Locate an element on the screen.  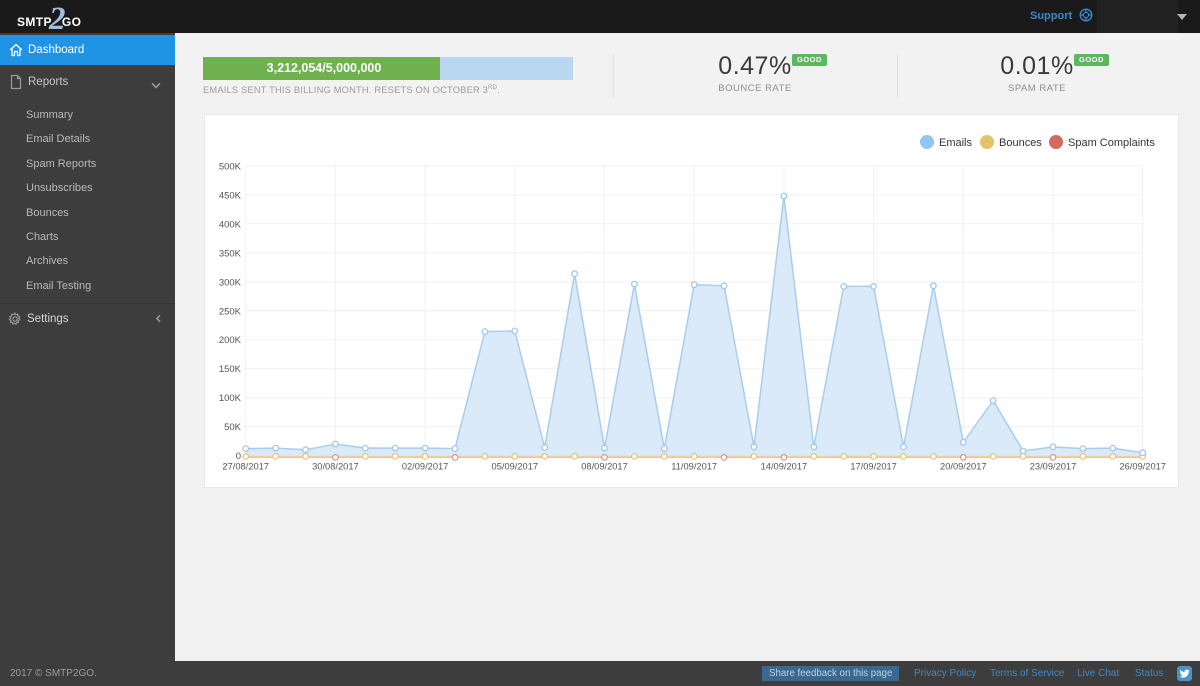
svg-text: 11/09/2017 is located at coordinates (694, 467).